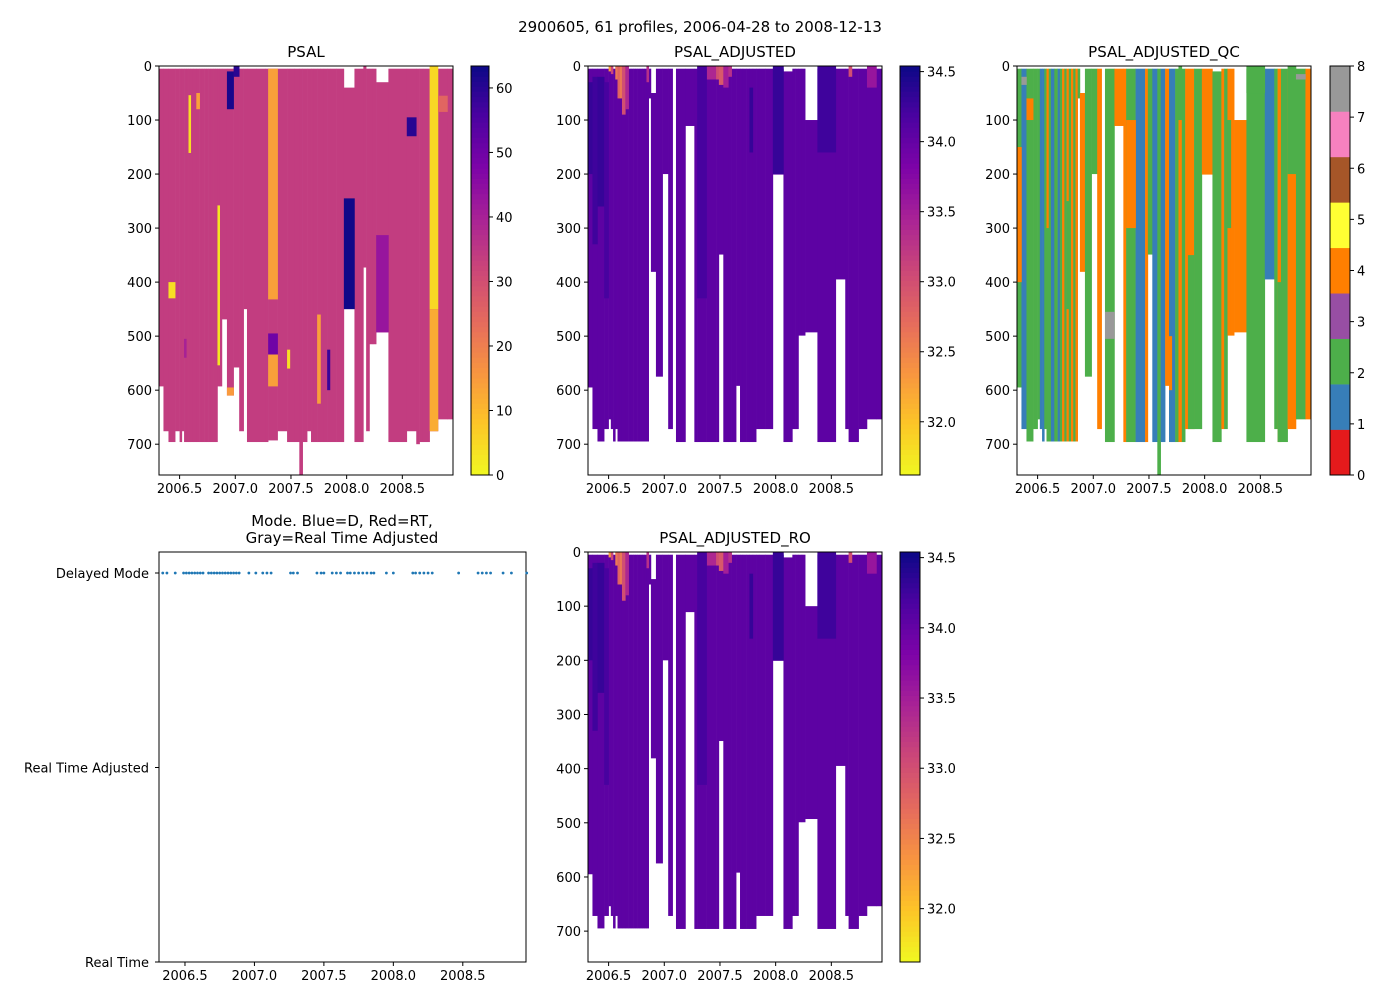  Describe the element at coordinates (568, 337) in the screenshot. I see `y-tick-label: 500` at that location.